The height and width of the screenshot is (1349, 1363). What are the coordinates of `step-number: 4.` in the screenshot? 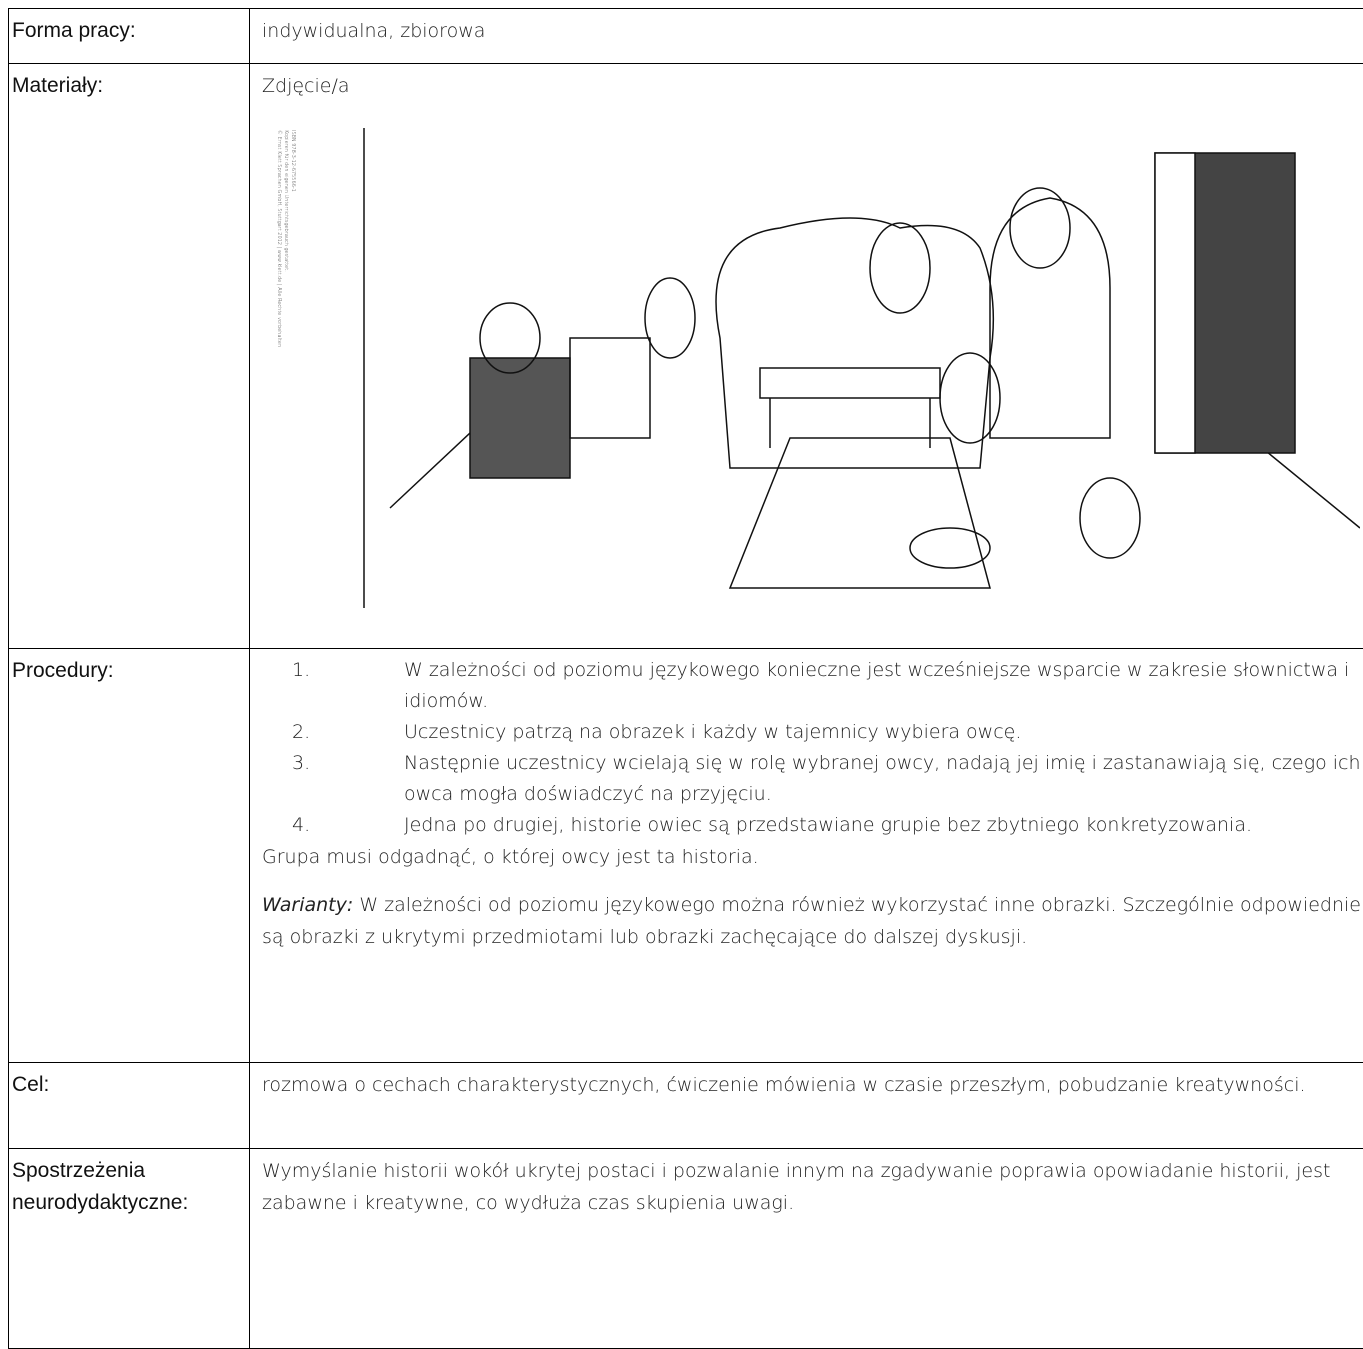 It's located at (315, 825).